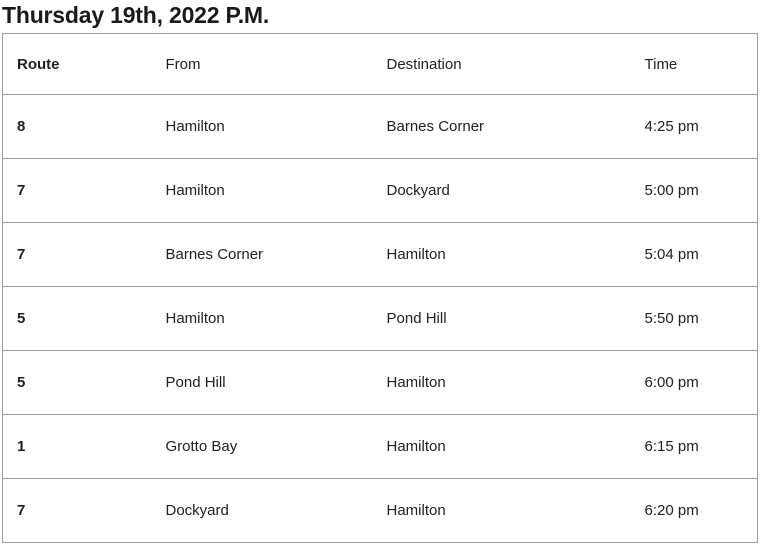  What do you see at coordinates (671, 382) in the screenshot?
I see `time-cell: 6:00 pm` at bounding box center [671, 382].